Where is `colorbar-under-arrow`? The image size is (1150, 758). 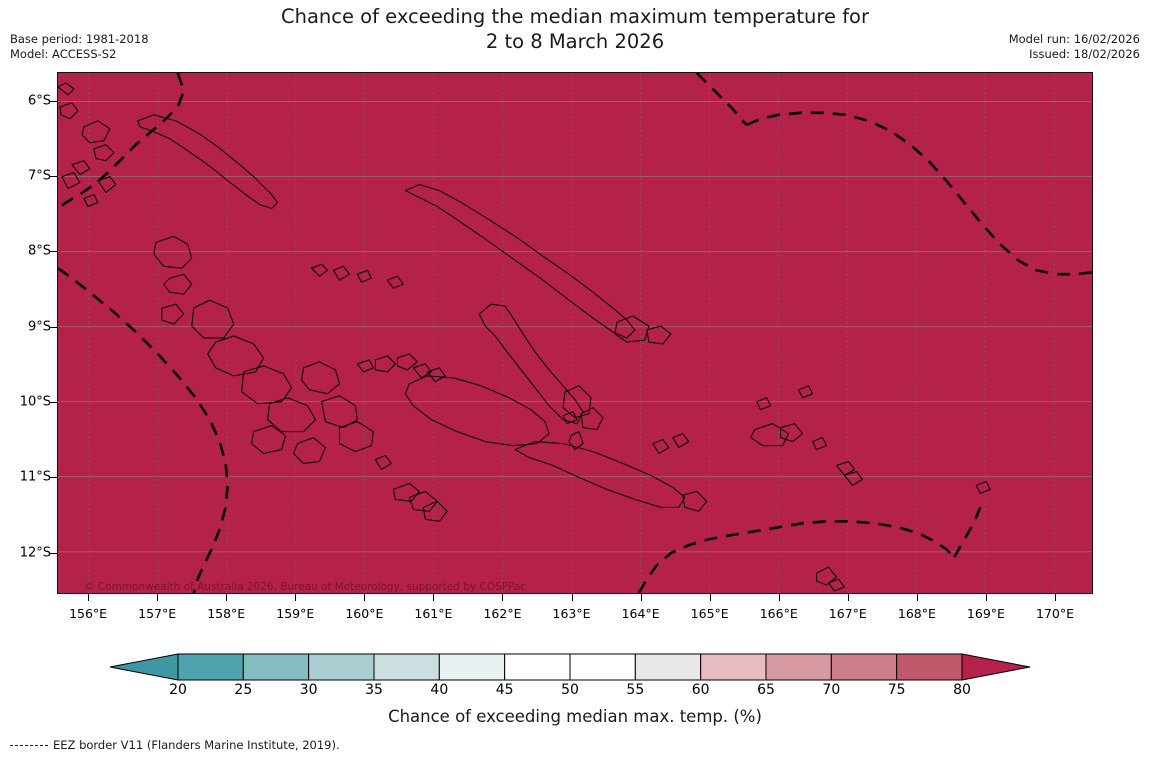
colorbar-under-arrow is located at coordinates (144, 667).